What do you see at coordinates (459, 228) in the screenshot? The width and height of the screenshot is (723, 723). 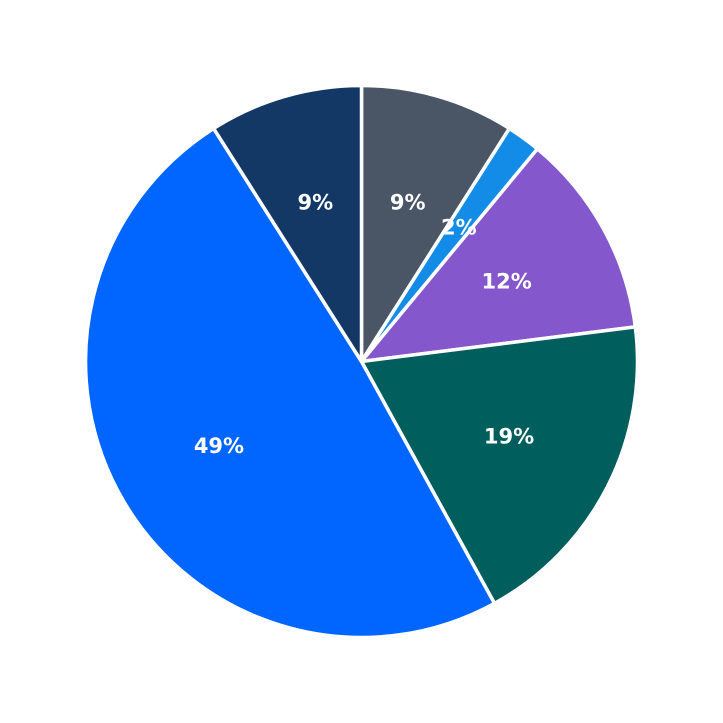 I see `pie-slice-label-2: 2%` at bounding box center [459, 228].